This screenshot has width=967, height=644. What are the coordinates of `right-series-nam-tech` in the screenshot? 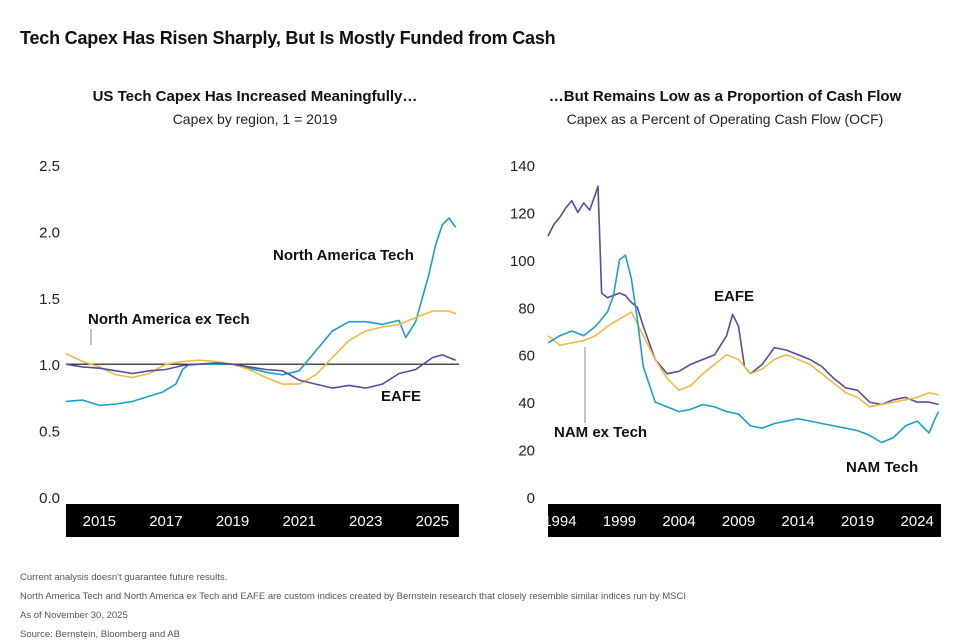 It's located at (743, 349).